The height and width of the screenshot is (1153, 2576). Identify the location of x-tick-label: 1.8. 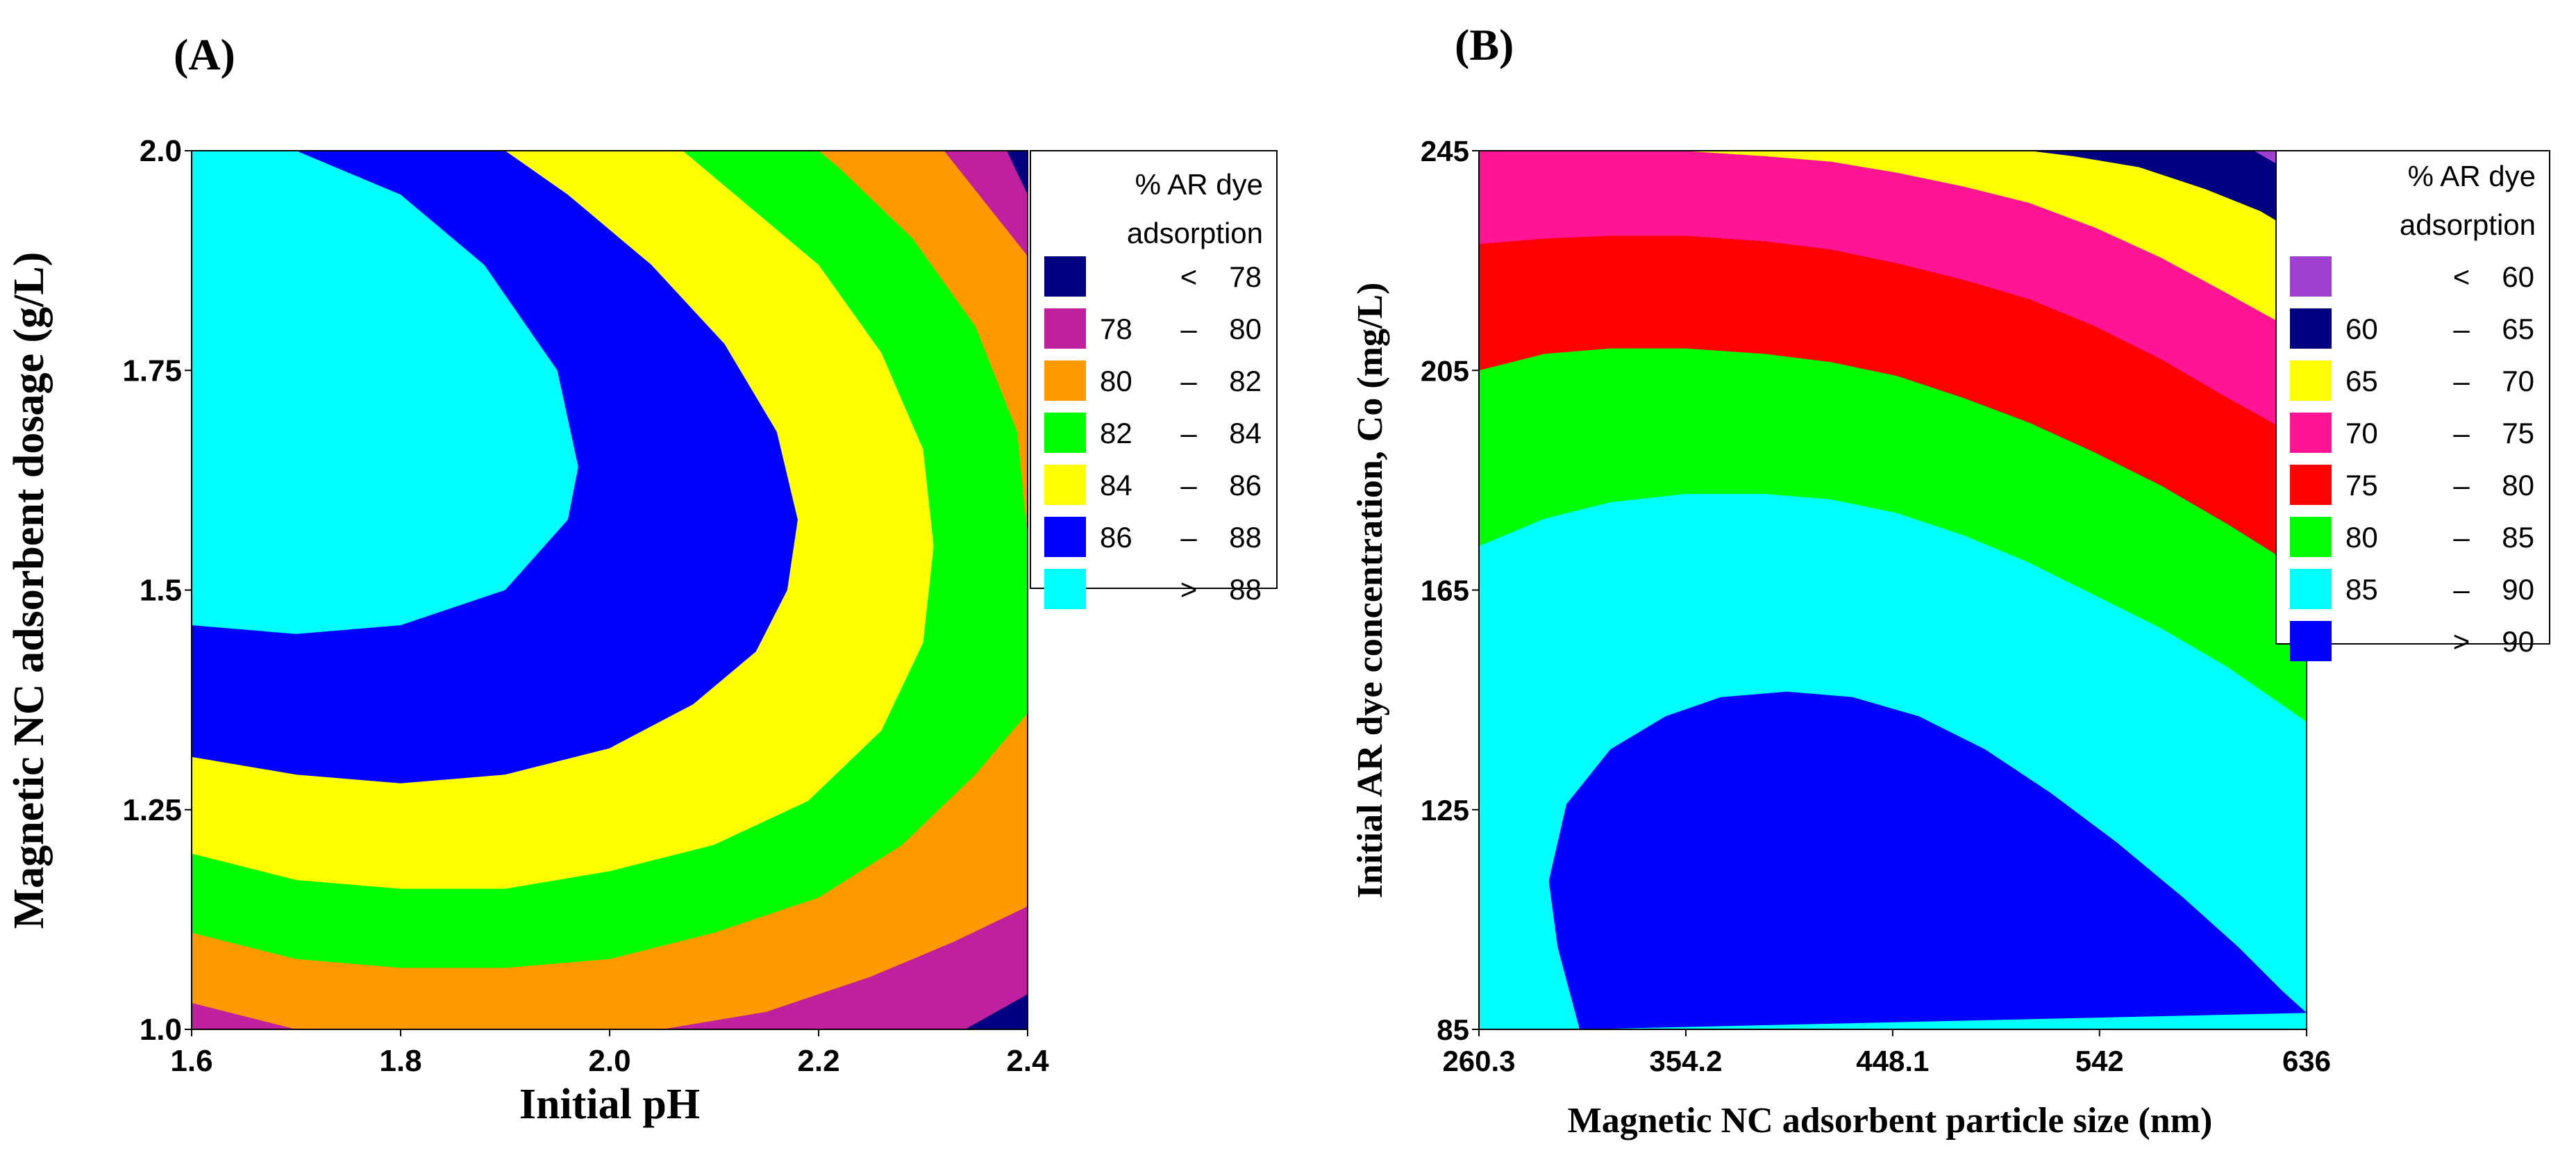
(400, 1061).